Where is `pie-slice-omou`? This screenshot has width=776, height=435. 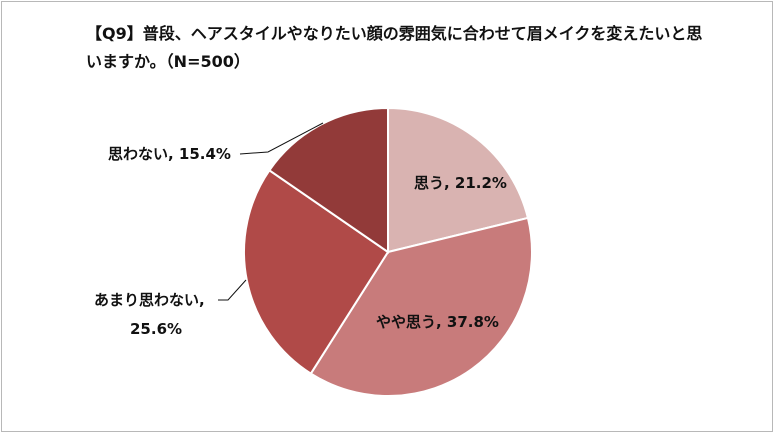
pie-slice-omou is located at coordinates (458, 180).